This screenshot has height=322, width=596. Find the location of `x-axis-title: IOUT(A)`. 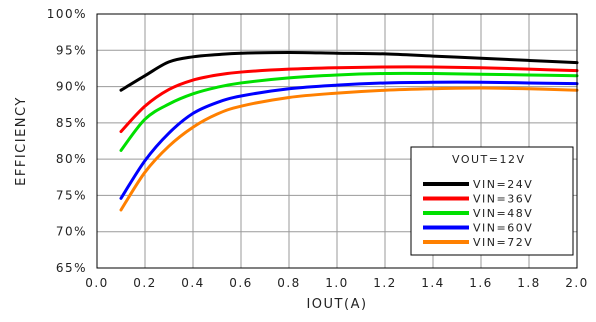

x-axis-title: IOUT(A) is located at coordinates (336, 304).